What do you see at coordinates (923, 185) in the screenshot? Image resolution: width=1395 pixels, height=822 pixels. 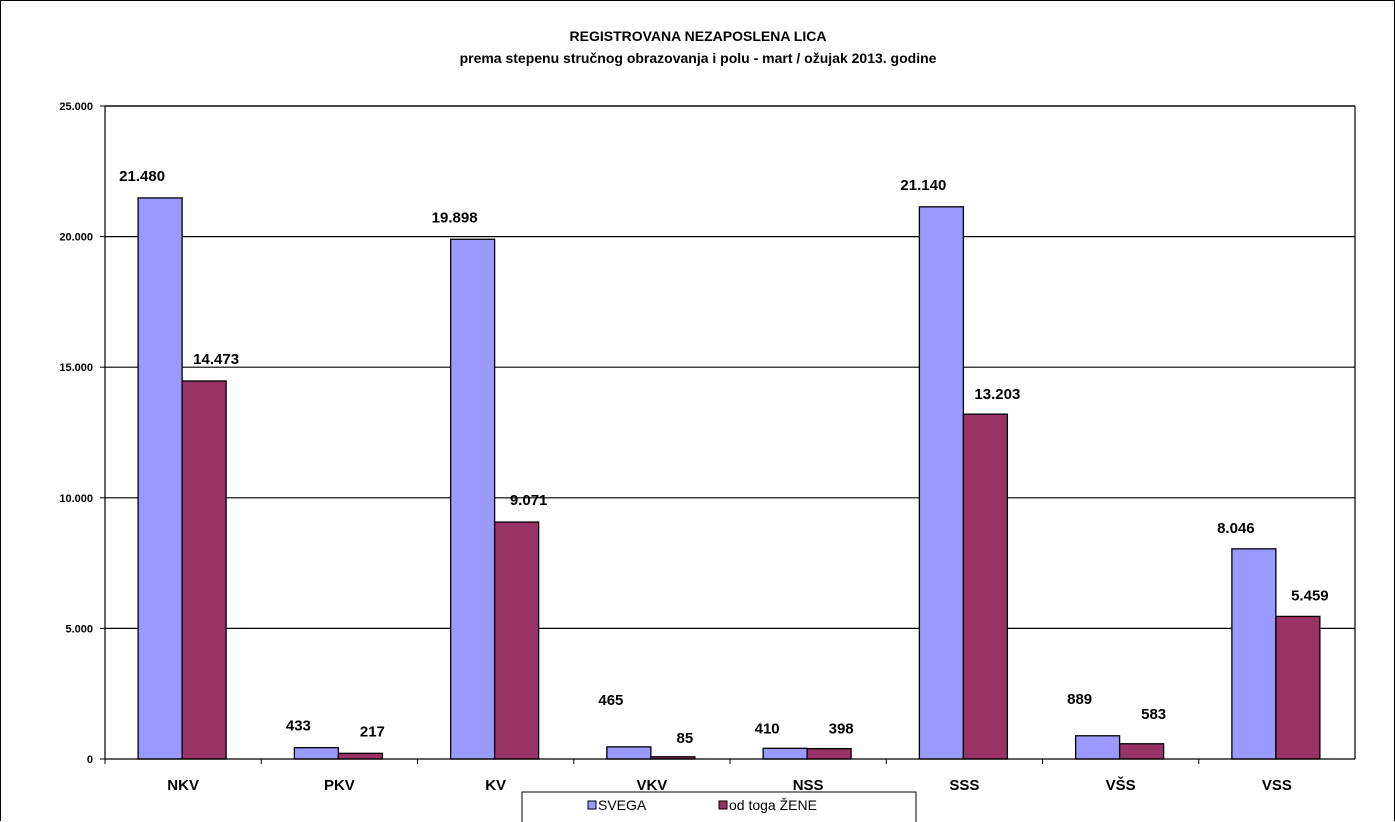 I see `data-label-svega: 21.140` at bounding box center [923, 185].